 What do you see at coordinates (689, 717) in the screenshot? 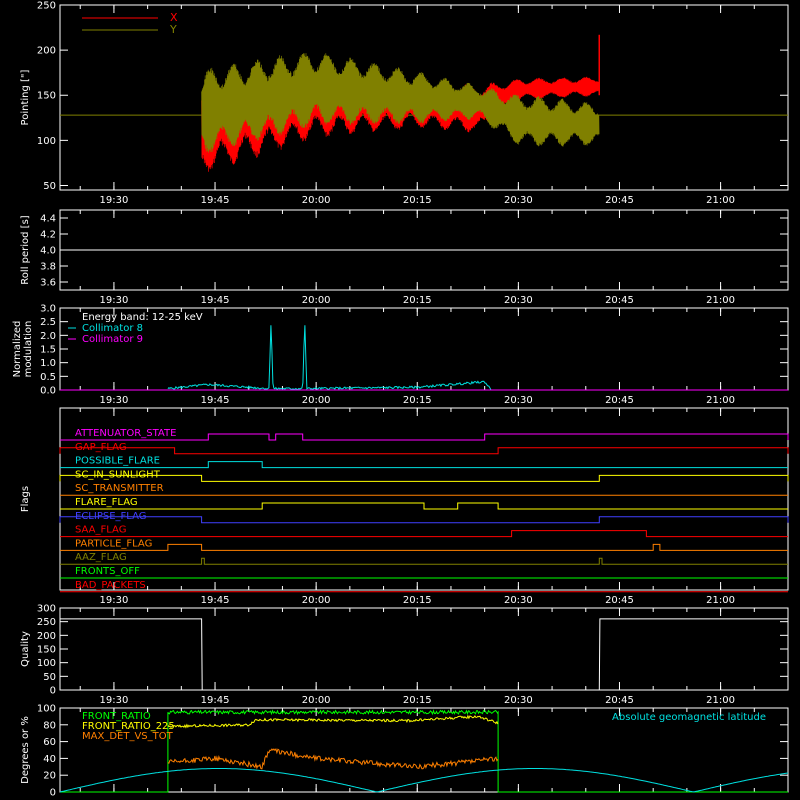
I see `geomag-latitude-label: Absolute geomagnetic latitude` at bounding box center [689, 717].